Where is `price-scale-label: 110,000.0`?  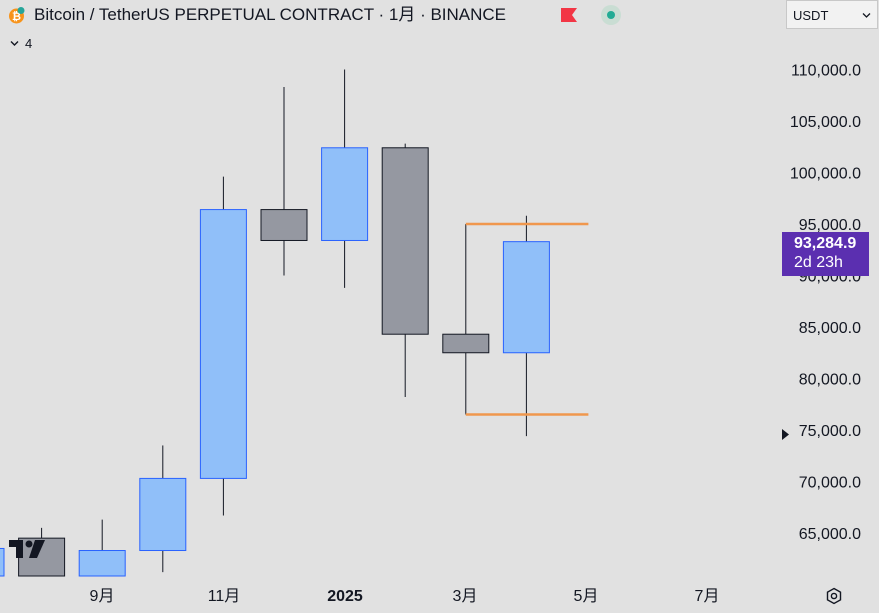
price-scale-label: 110,000.0 is located at coordinates (826, 71).